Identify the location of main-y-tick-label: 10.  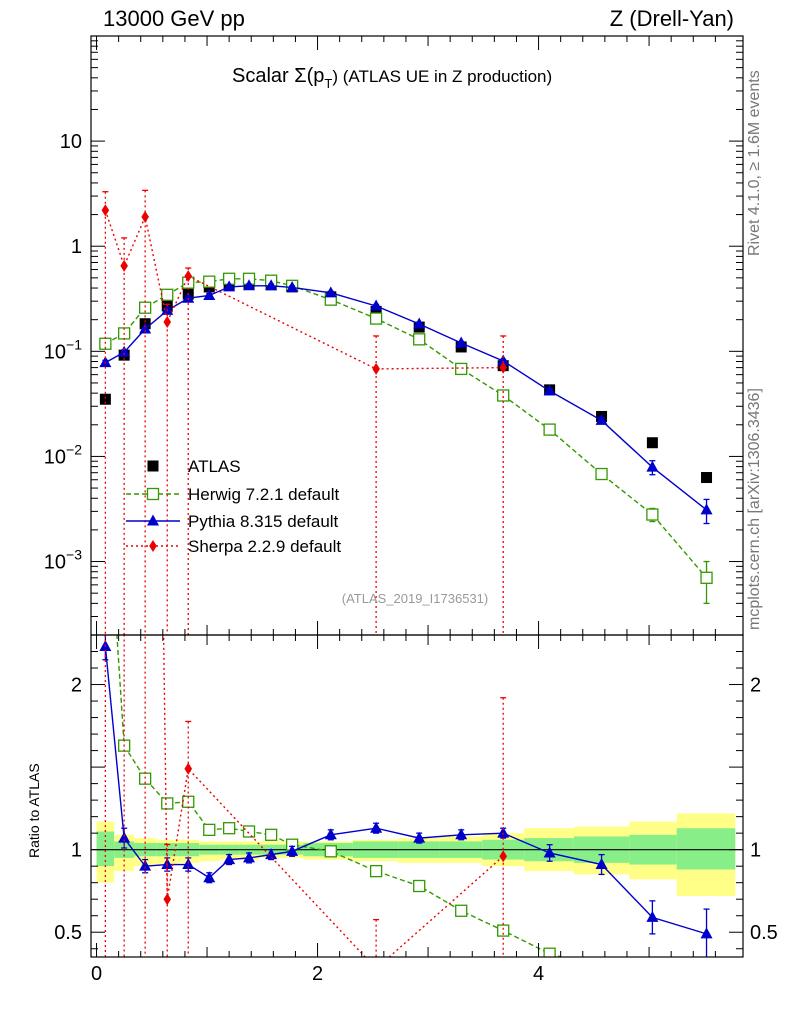
(71, 142).